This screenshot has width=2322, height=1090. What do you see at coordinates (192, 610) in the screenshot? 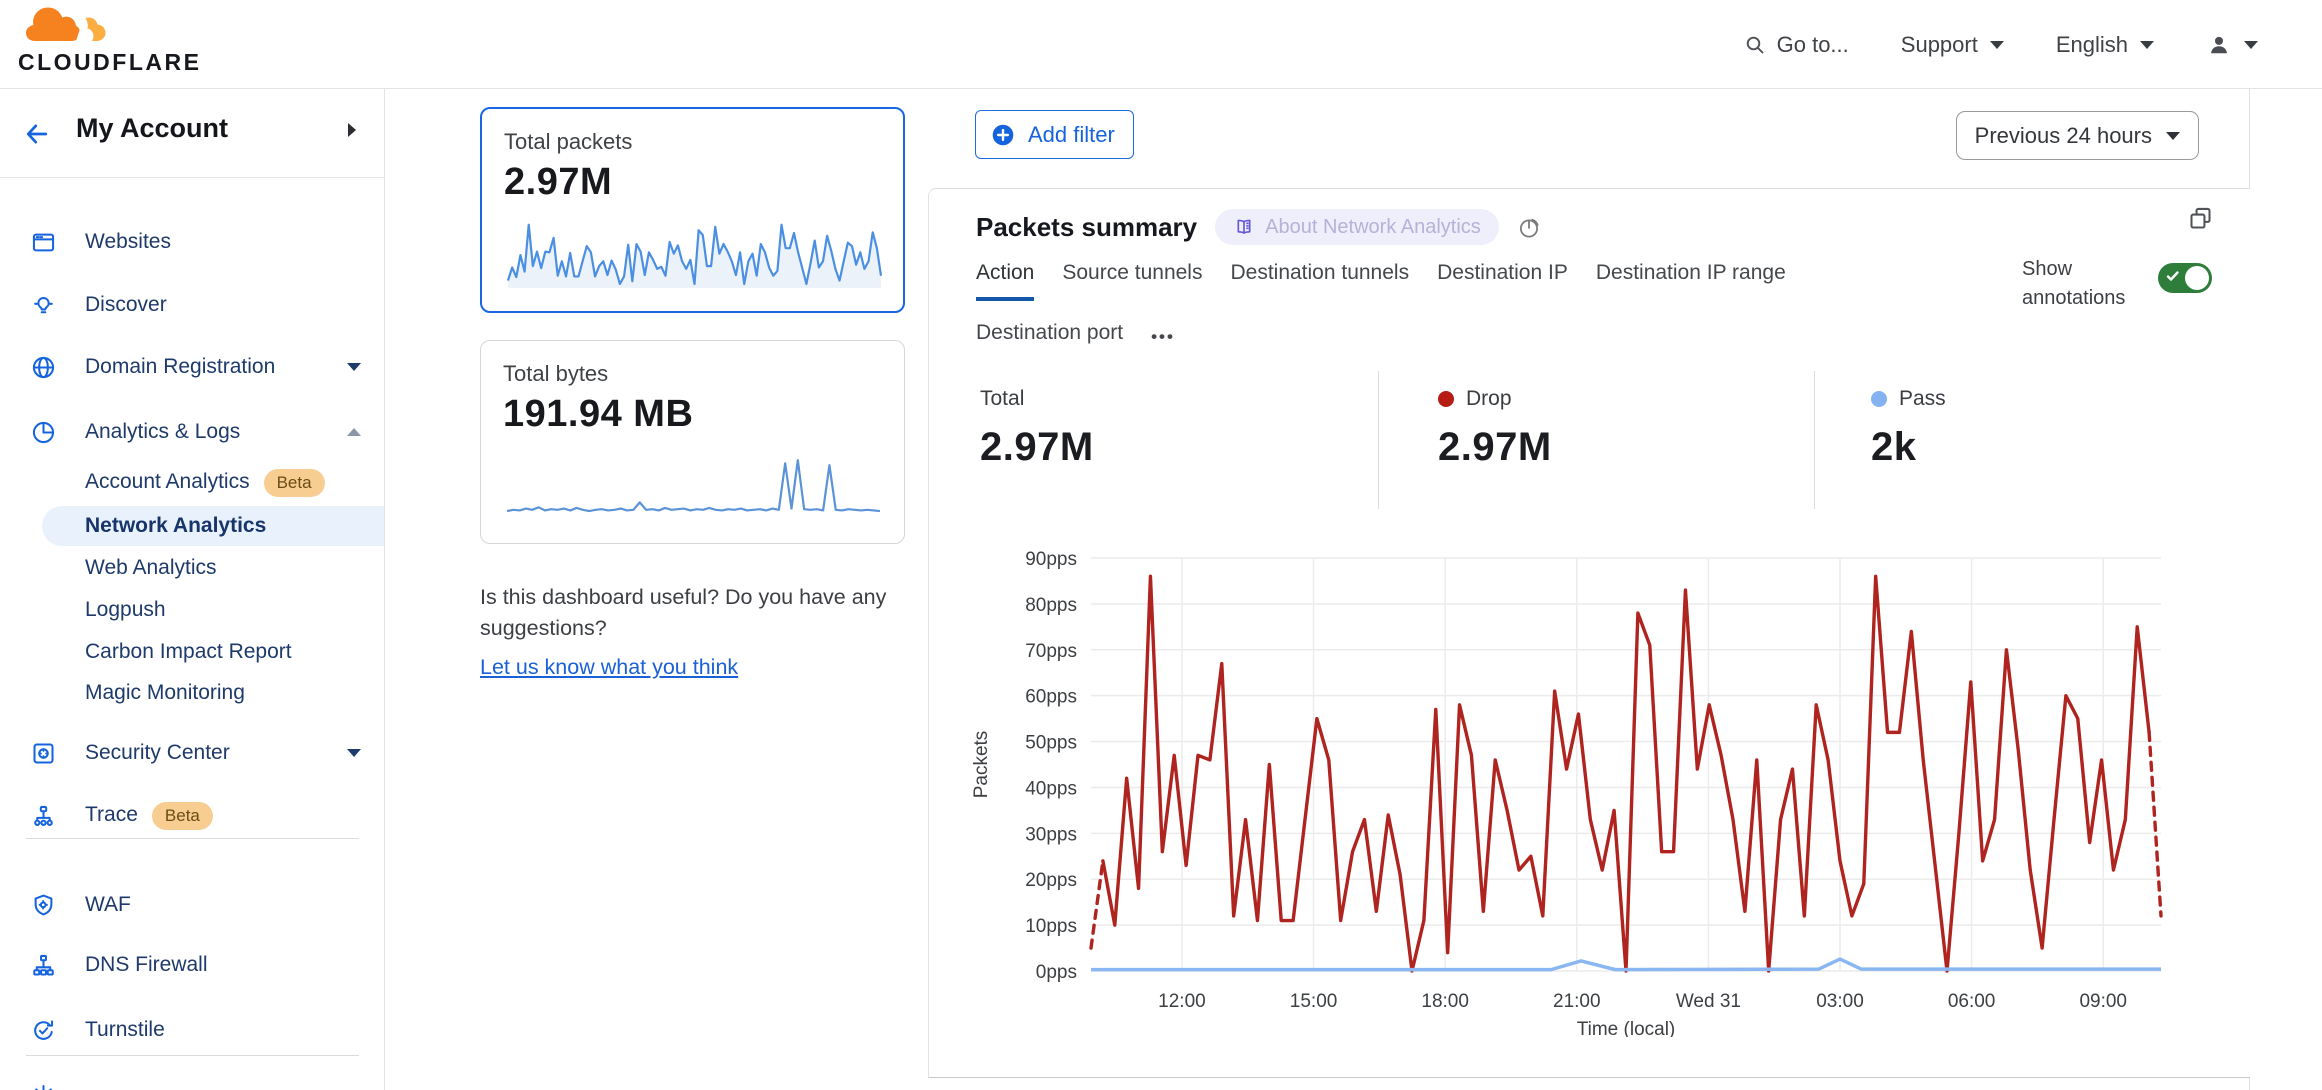
I see `sidebar-item-logpush: Logpush` at bounding box center [192, 610].